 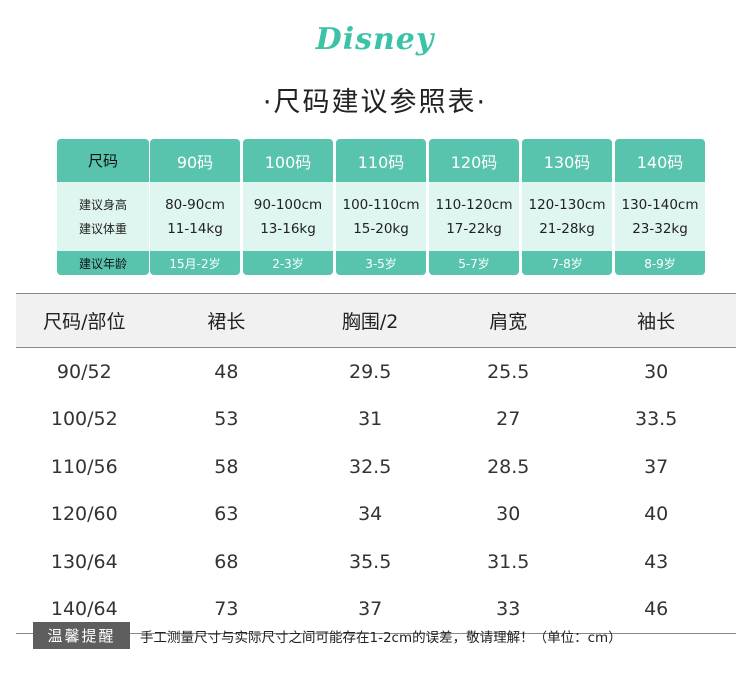 I want to click on guide-column: 130码 120-130cm 21-28kg 7-8岁, so click(x=567, y=207).